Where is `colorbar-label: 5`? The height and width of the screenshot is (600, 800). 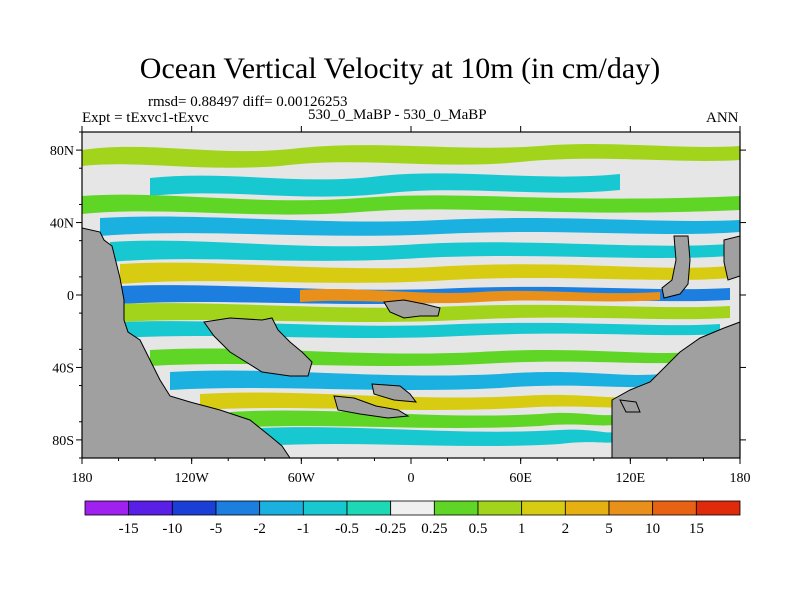
colorbar-label: 5 is located at coordinates (609, 529).